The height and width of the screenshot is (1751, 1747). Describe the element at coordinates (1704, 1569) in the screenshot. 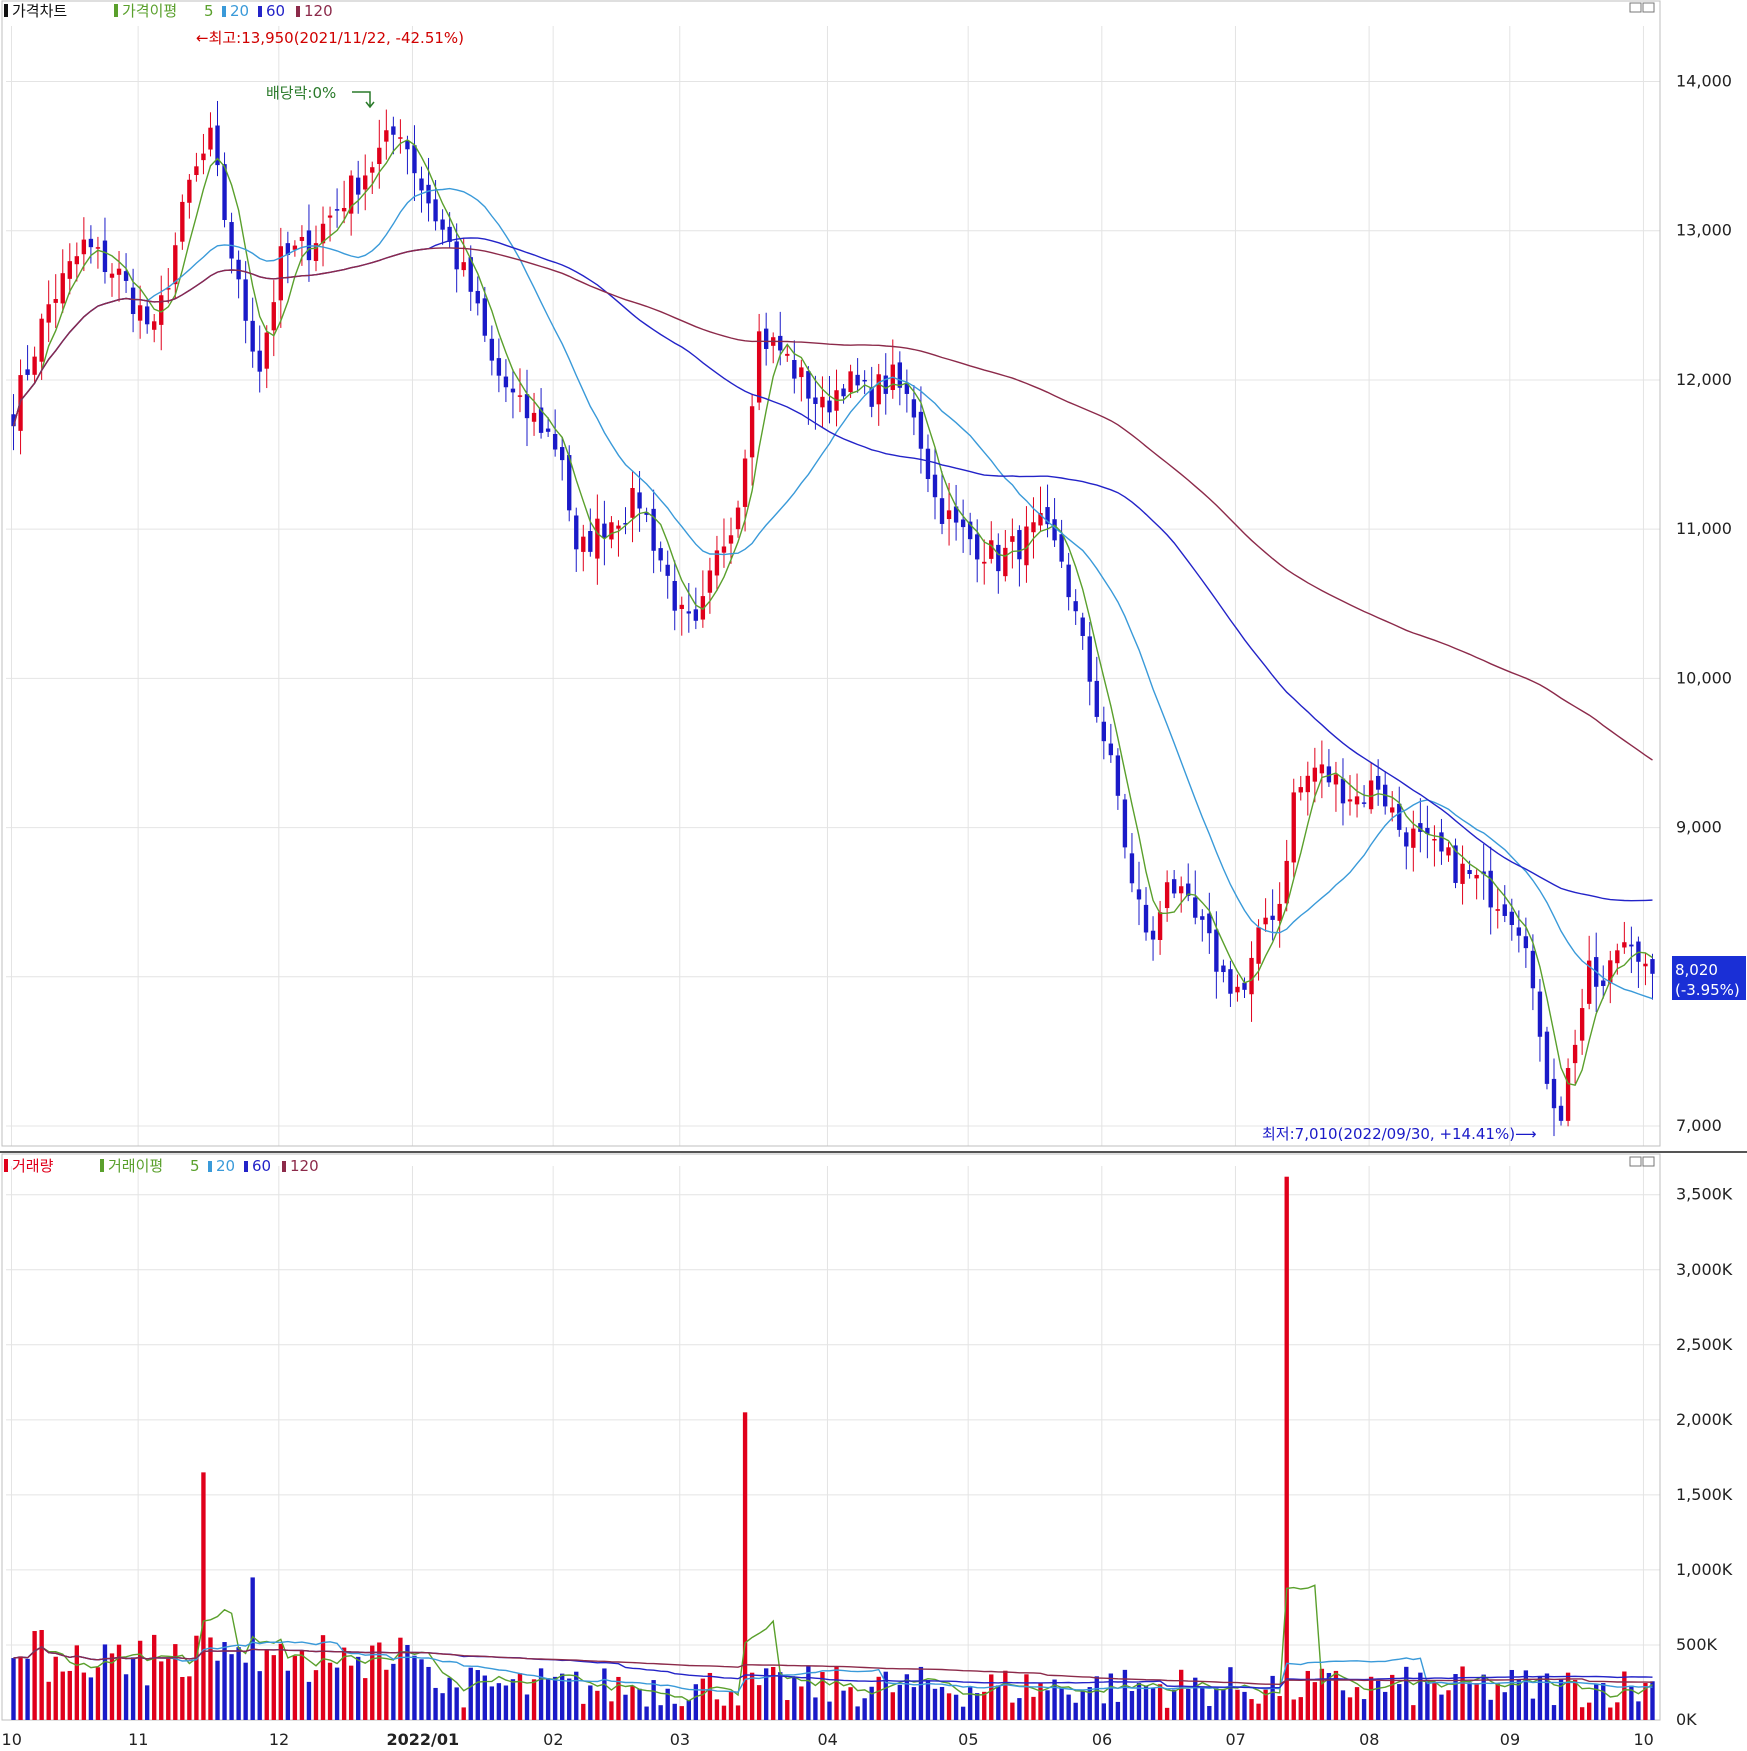

I see `volume-y-tick: 1,000K` at that location.